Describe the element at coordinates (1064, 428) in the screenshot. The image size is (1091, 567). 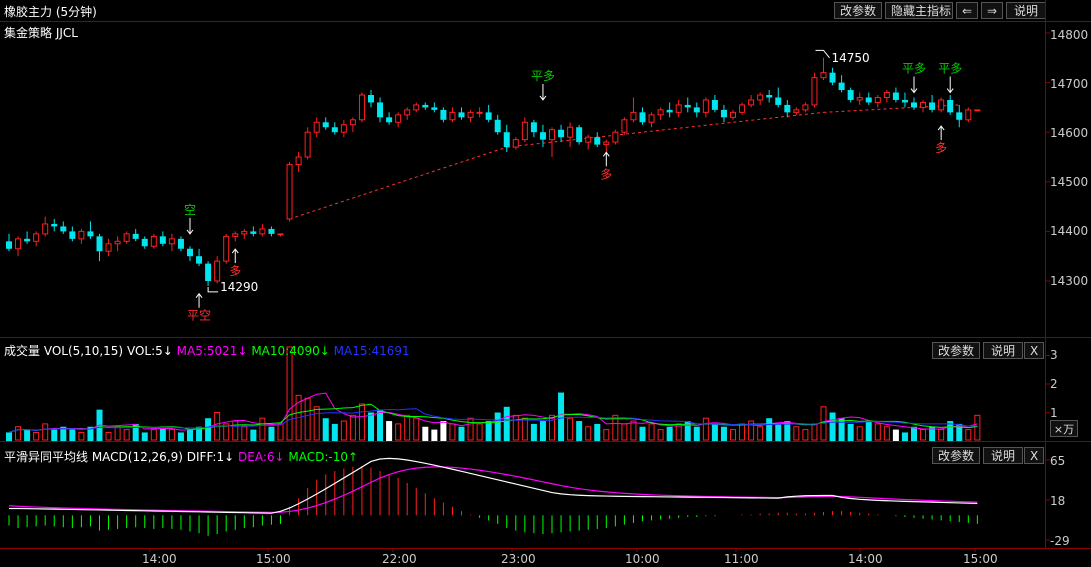
I see `volume-unit-toggle: ×万` at that location.